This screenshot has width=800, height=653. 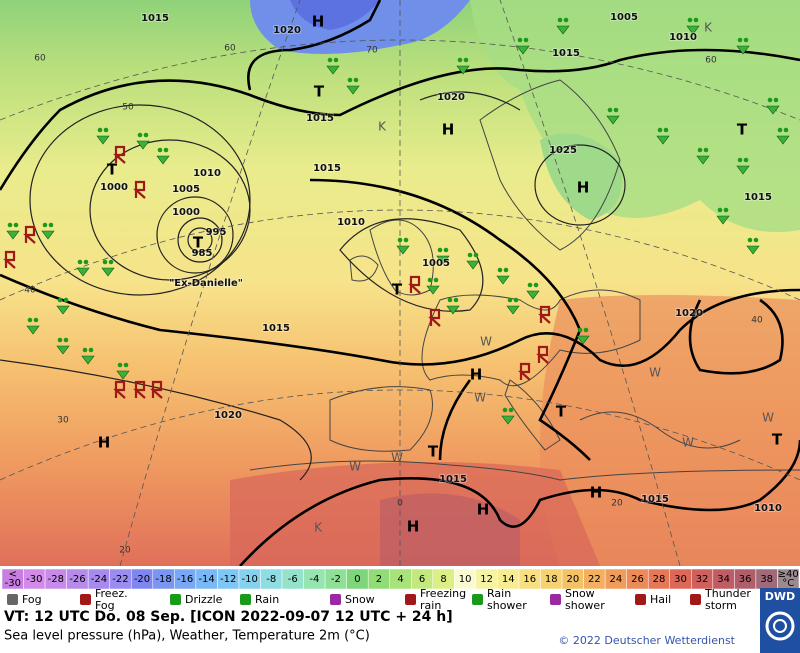 What do you see at coordinates (13, 583) in the screenshot?
I see `scale-label: -30` at bounding box center [13, 583].